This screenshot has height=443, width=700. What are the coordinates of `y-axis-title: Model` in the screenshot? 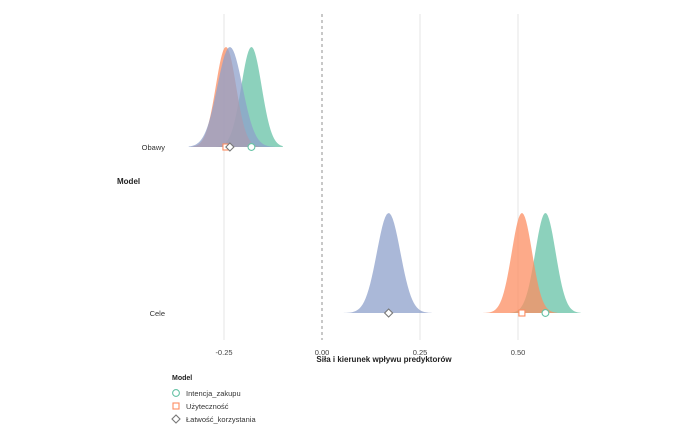 It's located at (128, 181).